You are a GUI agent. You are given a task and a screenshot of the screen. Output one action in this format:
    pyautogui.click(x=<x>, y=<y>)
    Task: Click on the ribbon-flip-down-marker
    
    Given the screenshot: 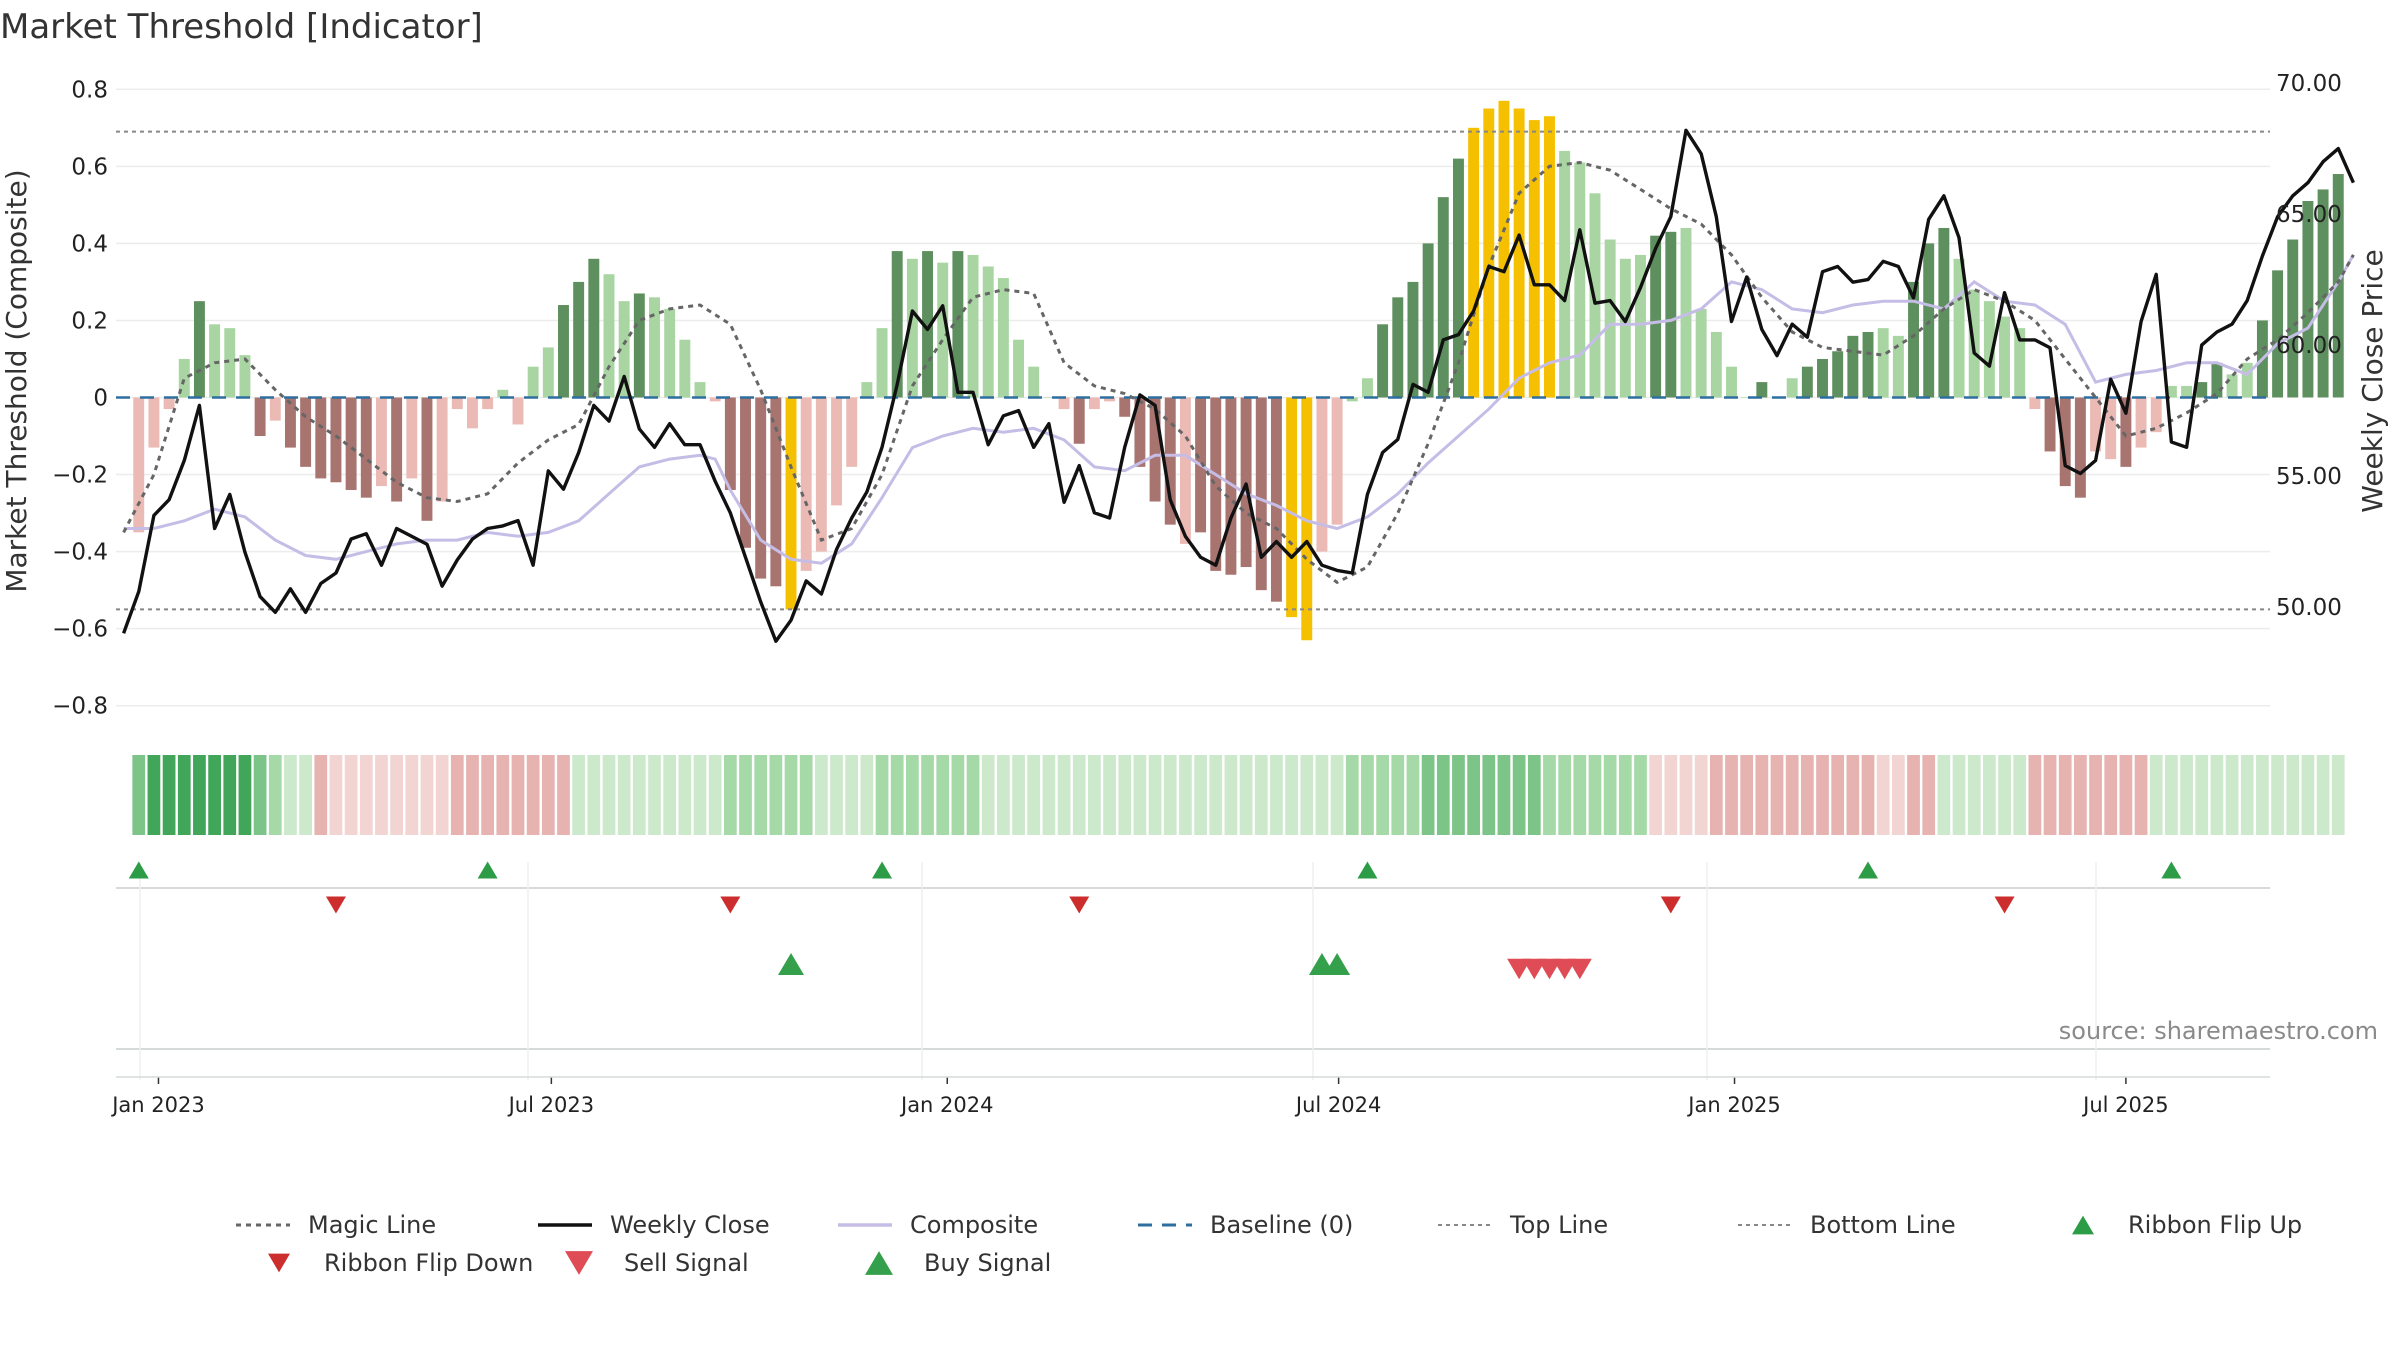 What is the action you would take?
    pyautogui.click(x=2004, y=905)
    